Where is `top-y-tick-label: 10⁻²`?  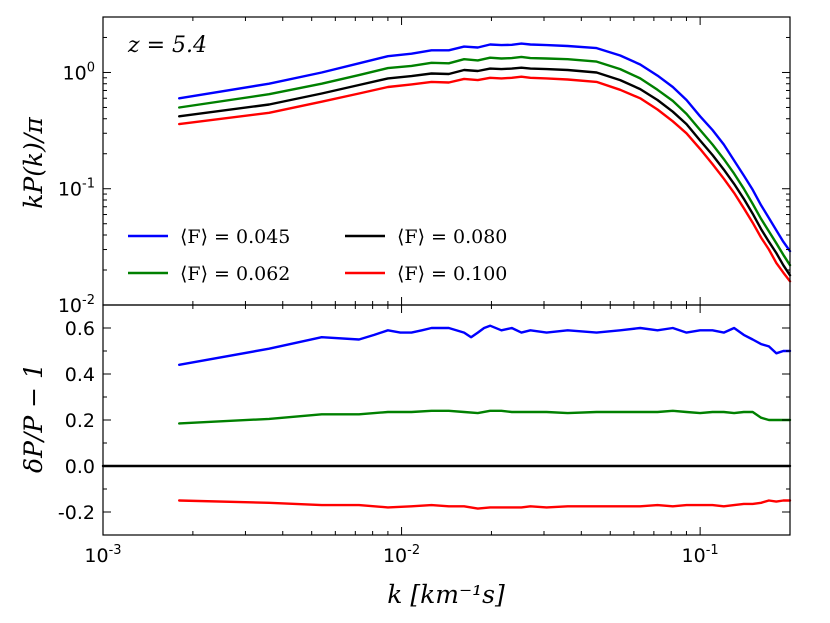
top-y-tick-label: 10⁻² is located at coordinates (76, 305).